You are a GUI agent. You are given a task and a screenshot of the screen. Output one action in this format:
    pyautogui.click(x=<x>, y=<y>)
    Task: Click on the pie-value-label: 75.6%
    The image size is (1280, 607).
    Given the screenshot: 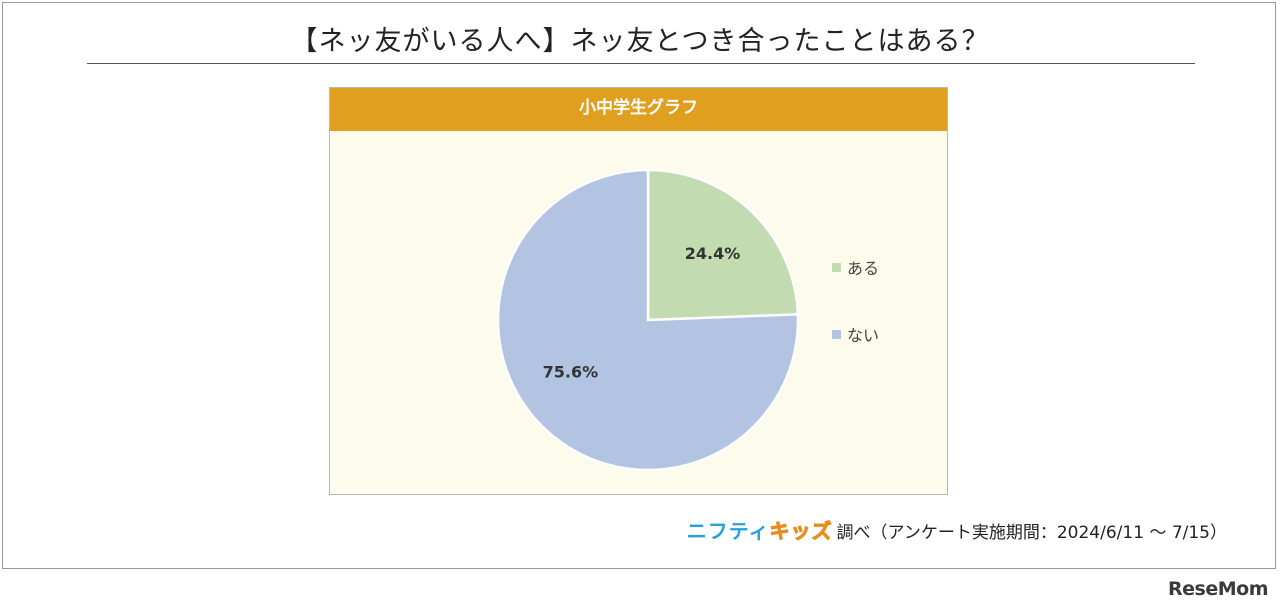 What is the action you would take?
    pyautogui.click(x=571, y=371)
    